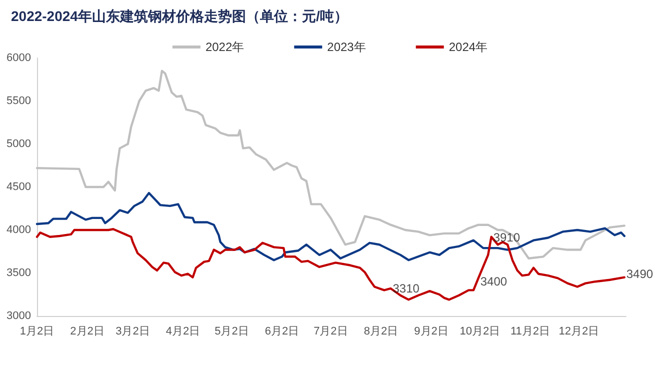  I want to click on y-tick-label: 4000, so click(18, 230).